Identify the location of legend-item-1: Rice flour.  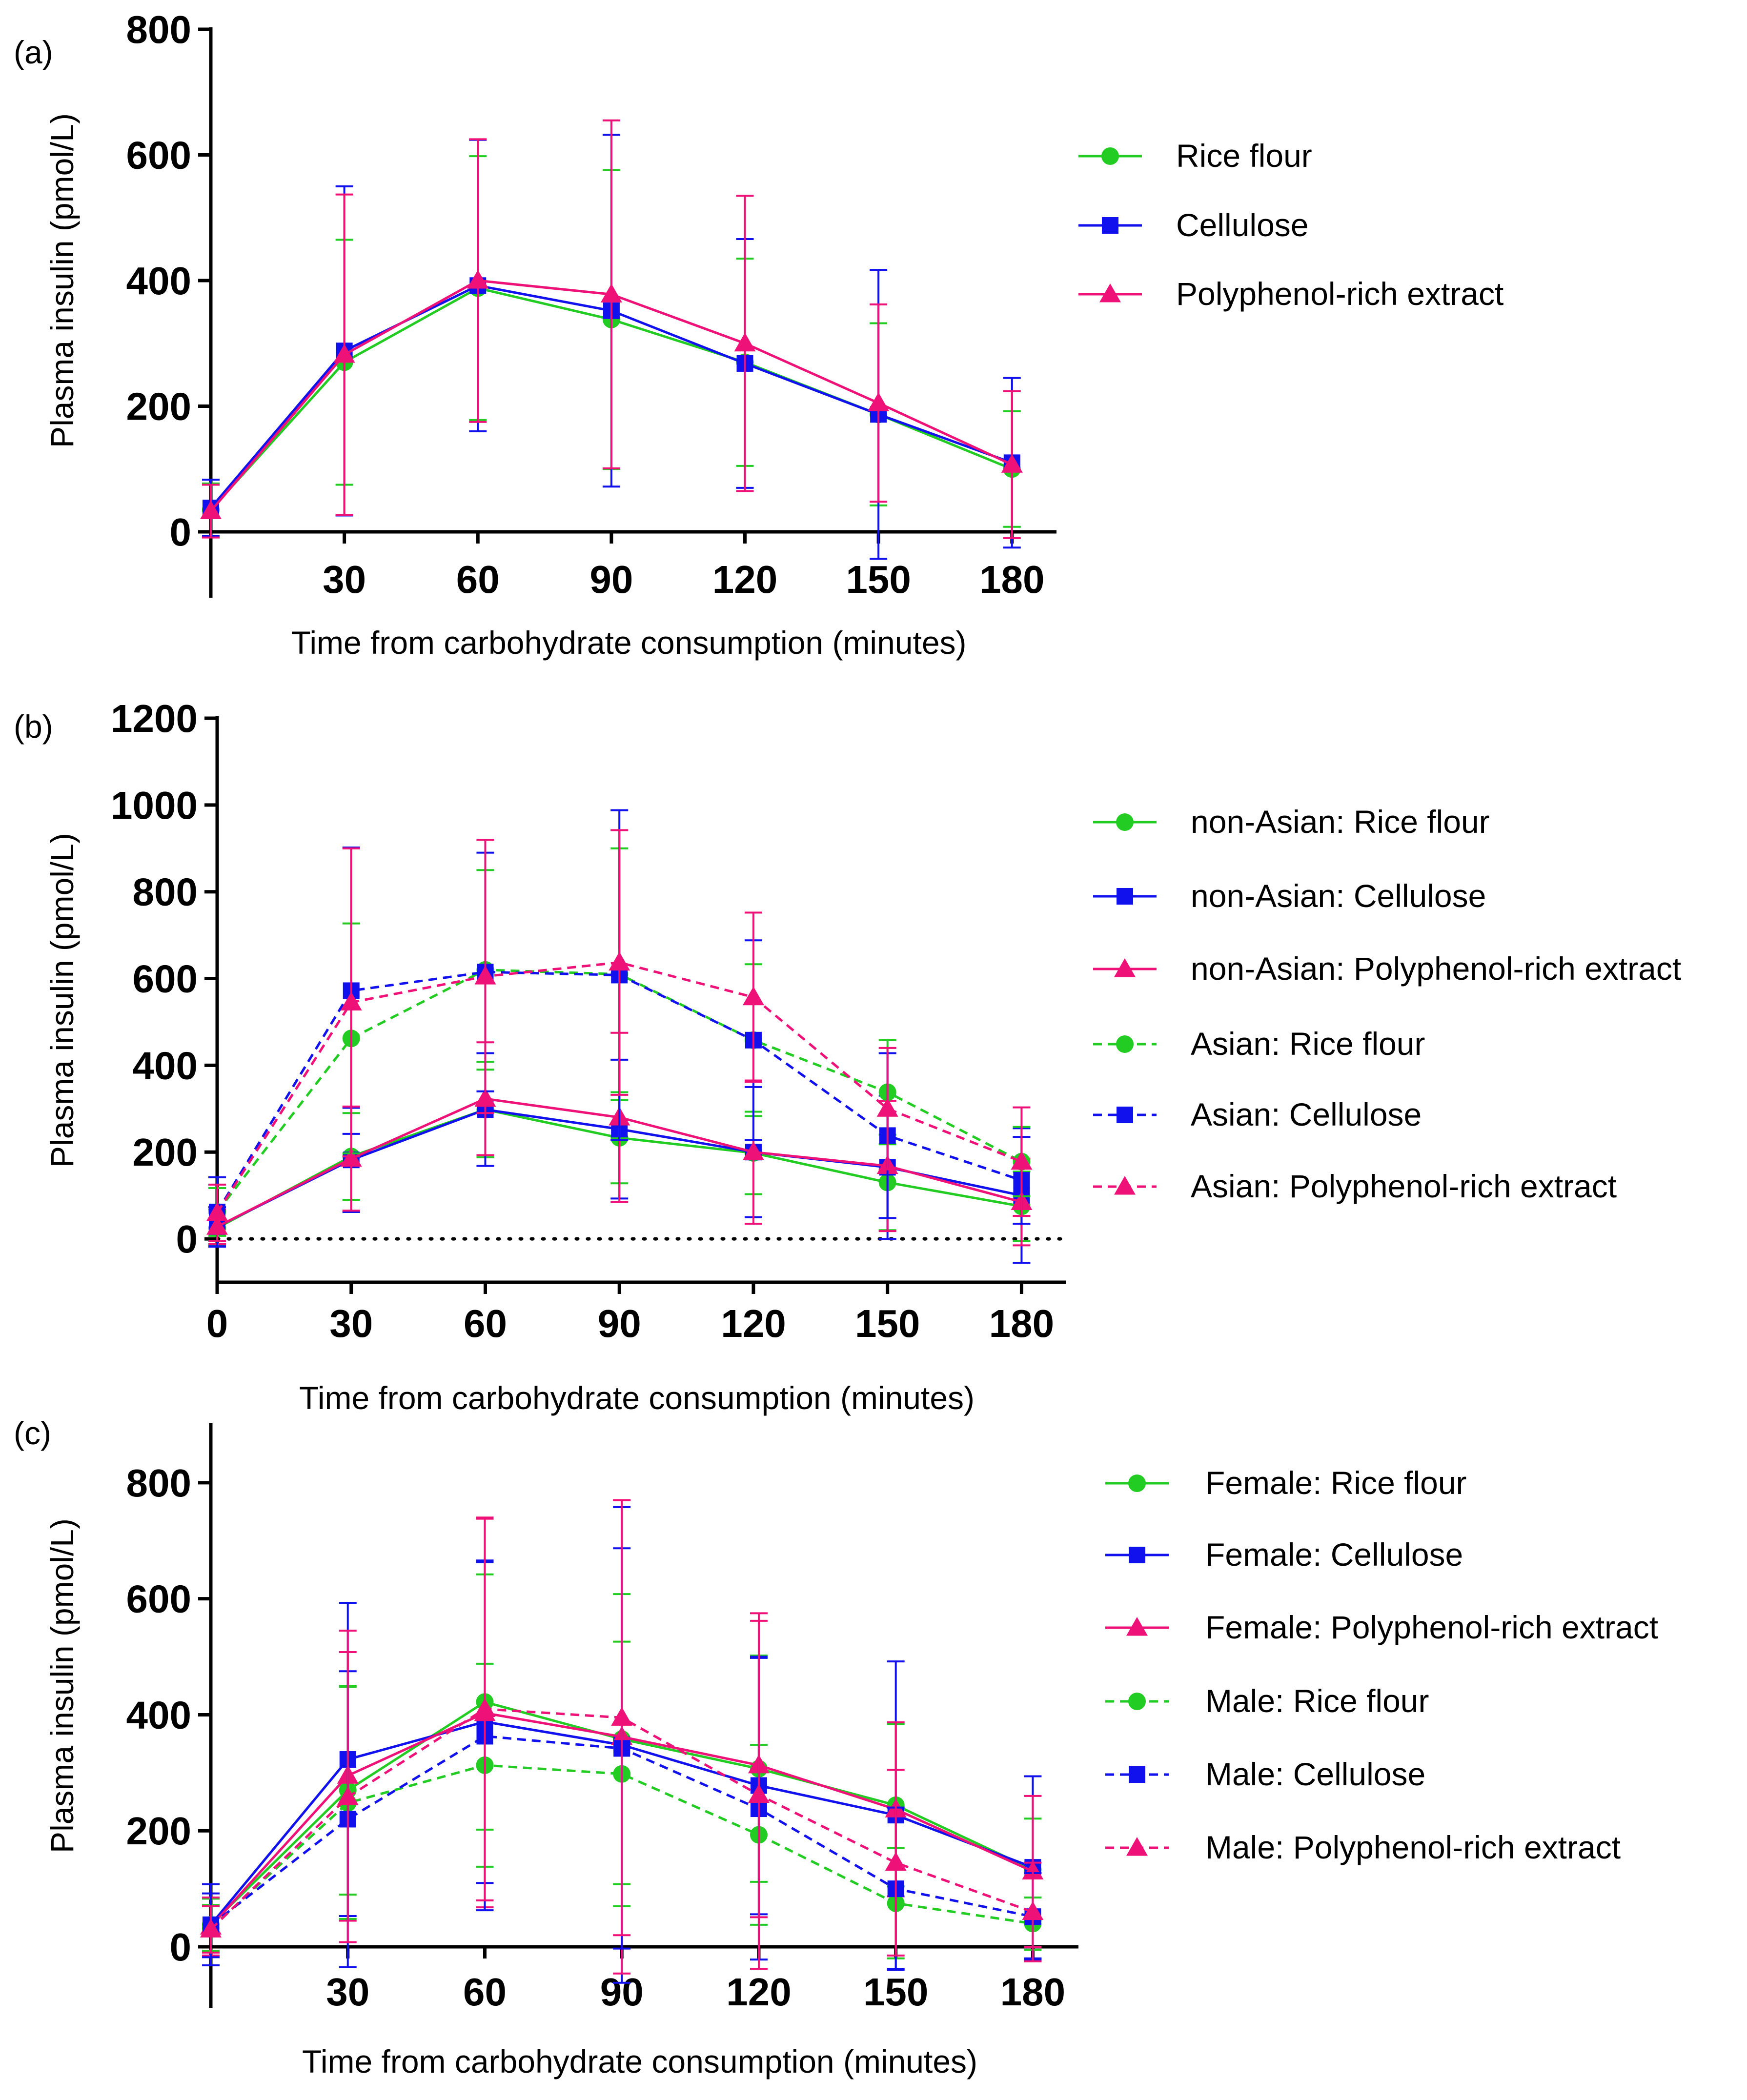
(1195, 156).